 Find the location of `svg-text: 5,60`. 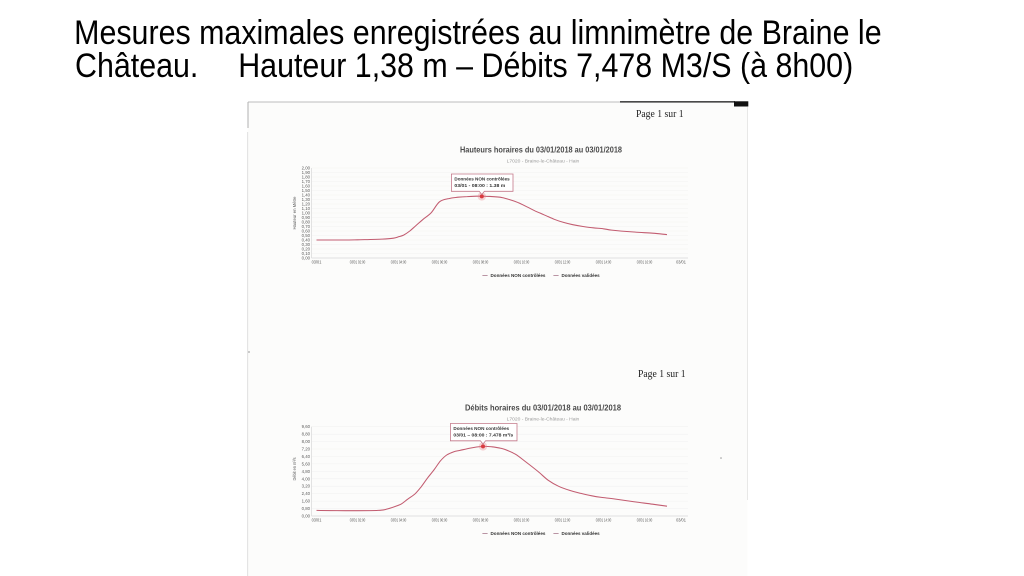

svg-text: 5,60 is located at coordinates (306, 463).